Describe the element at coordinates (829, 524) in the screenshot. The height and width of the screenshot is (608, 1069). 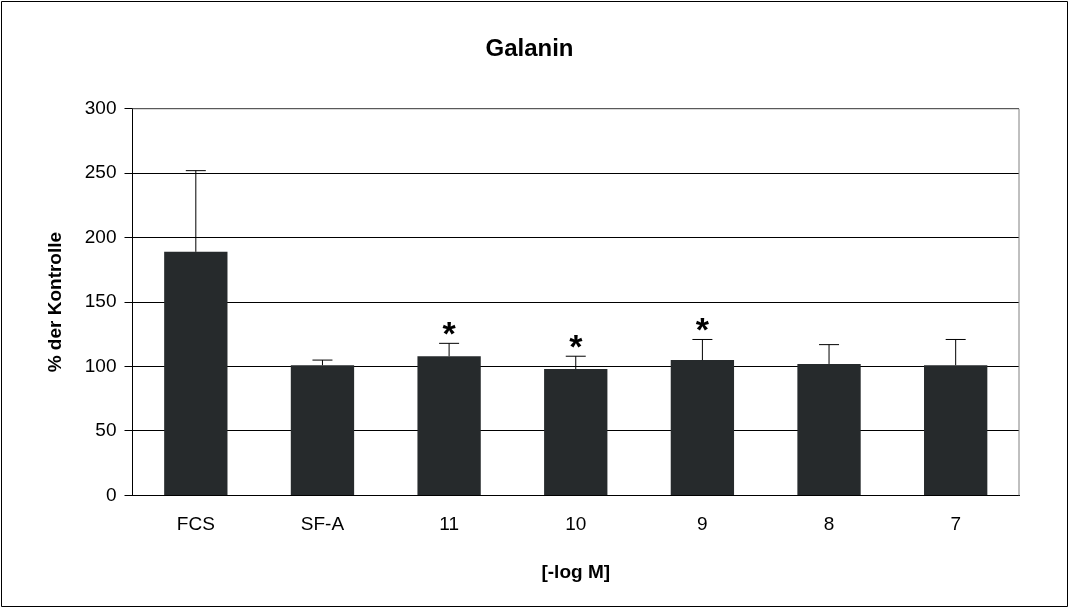
I see `x-tick-label: 8` at that location.